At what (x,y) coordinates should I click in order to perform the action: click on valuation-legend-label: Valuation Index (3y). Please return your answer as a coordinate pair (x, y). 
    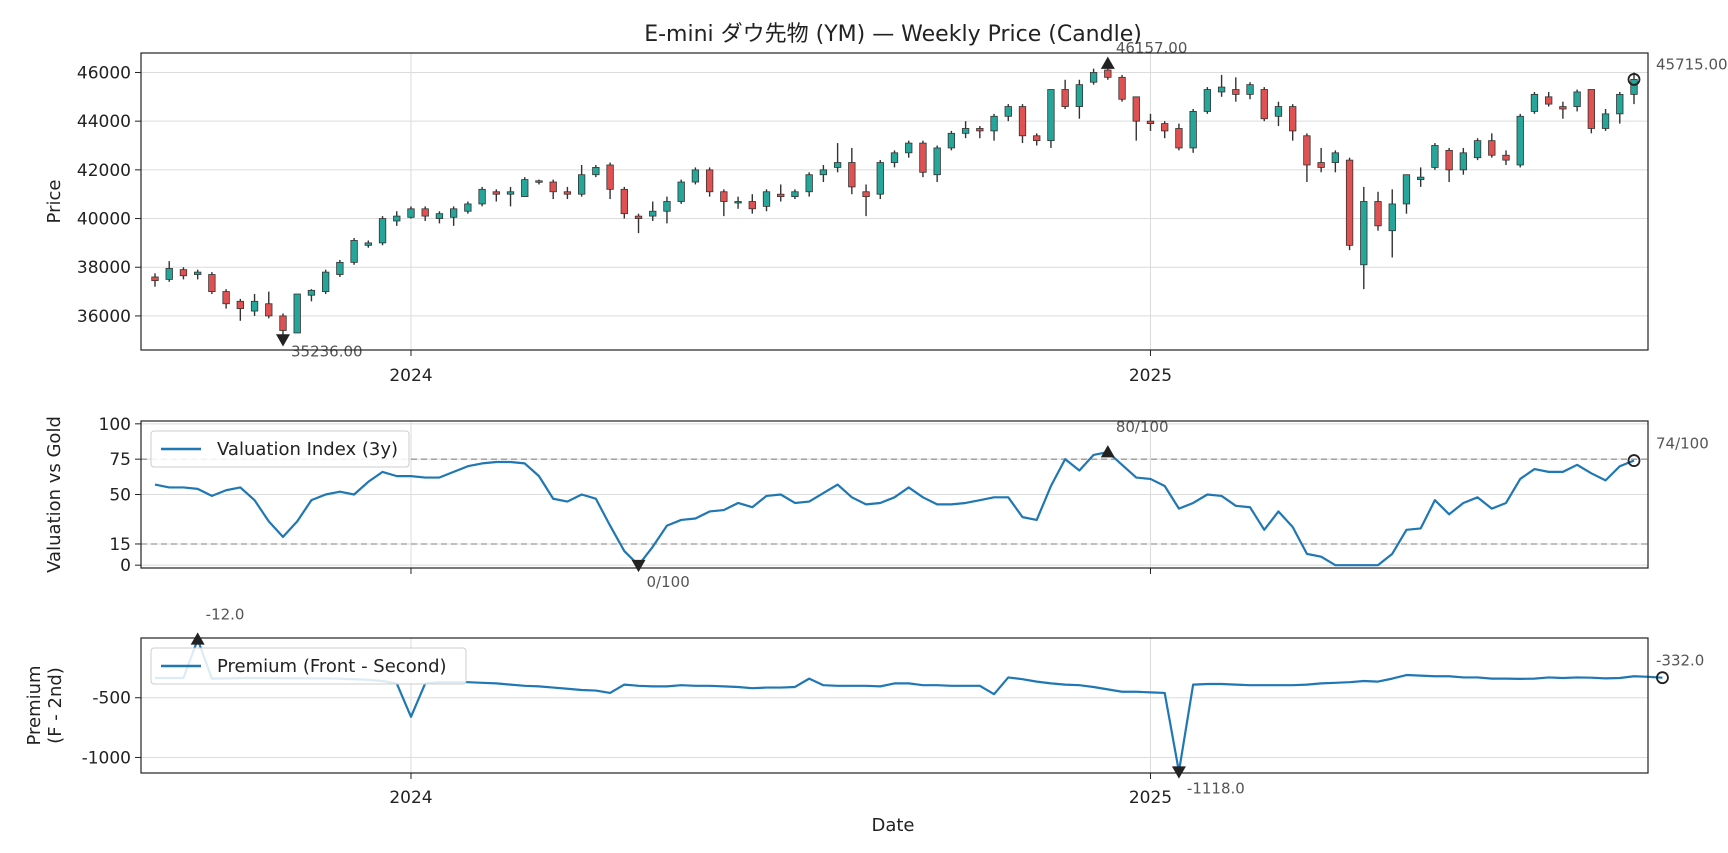
    Looking at the image, I should click on (307, 449).